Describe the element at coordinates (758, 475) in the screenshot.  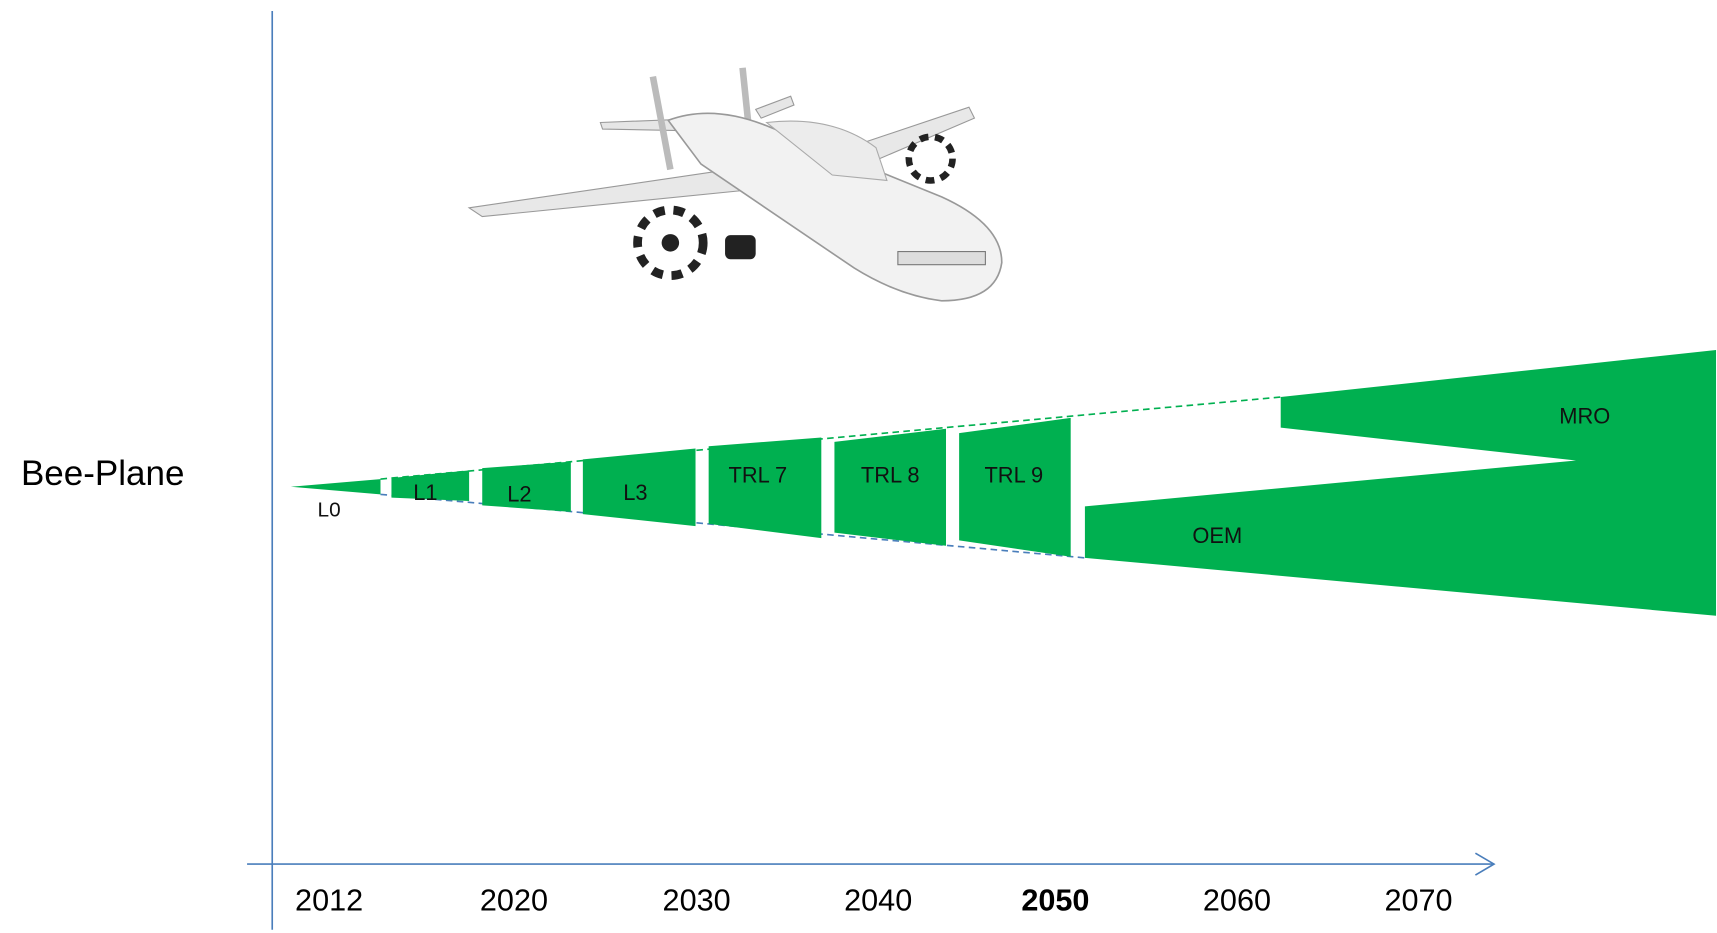
I see `phase-label: TRL 7` at that location.